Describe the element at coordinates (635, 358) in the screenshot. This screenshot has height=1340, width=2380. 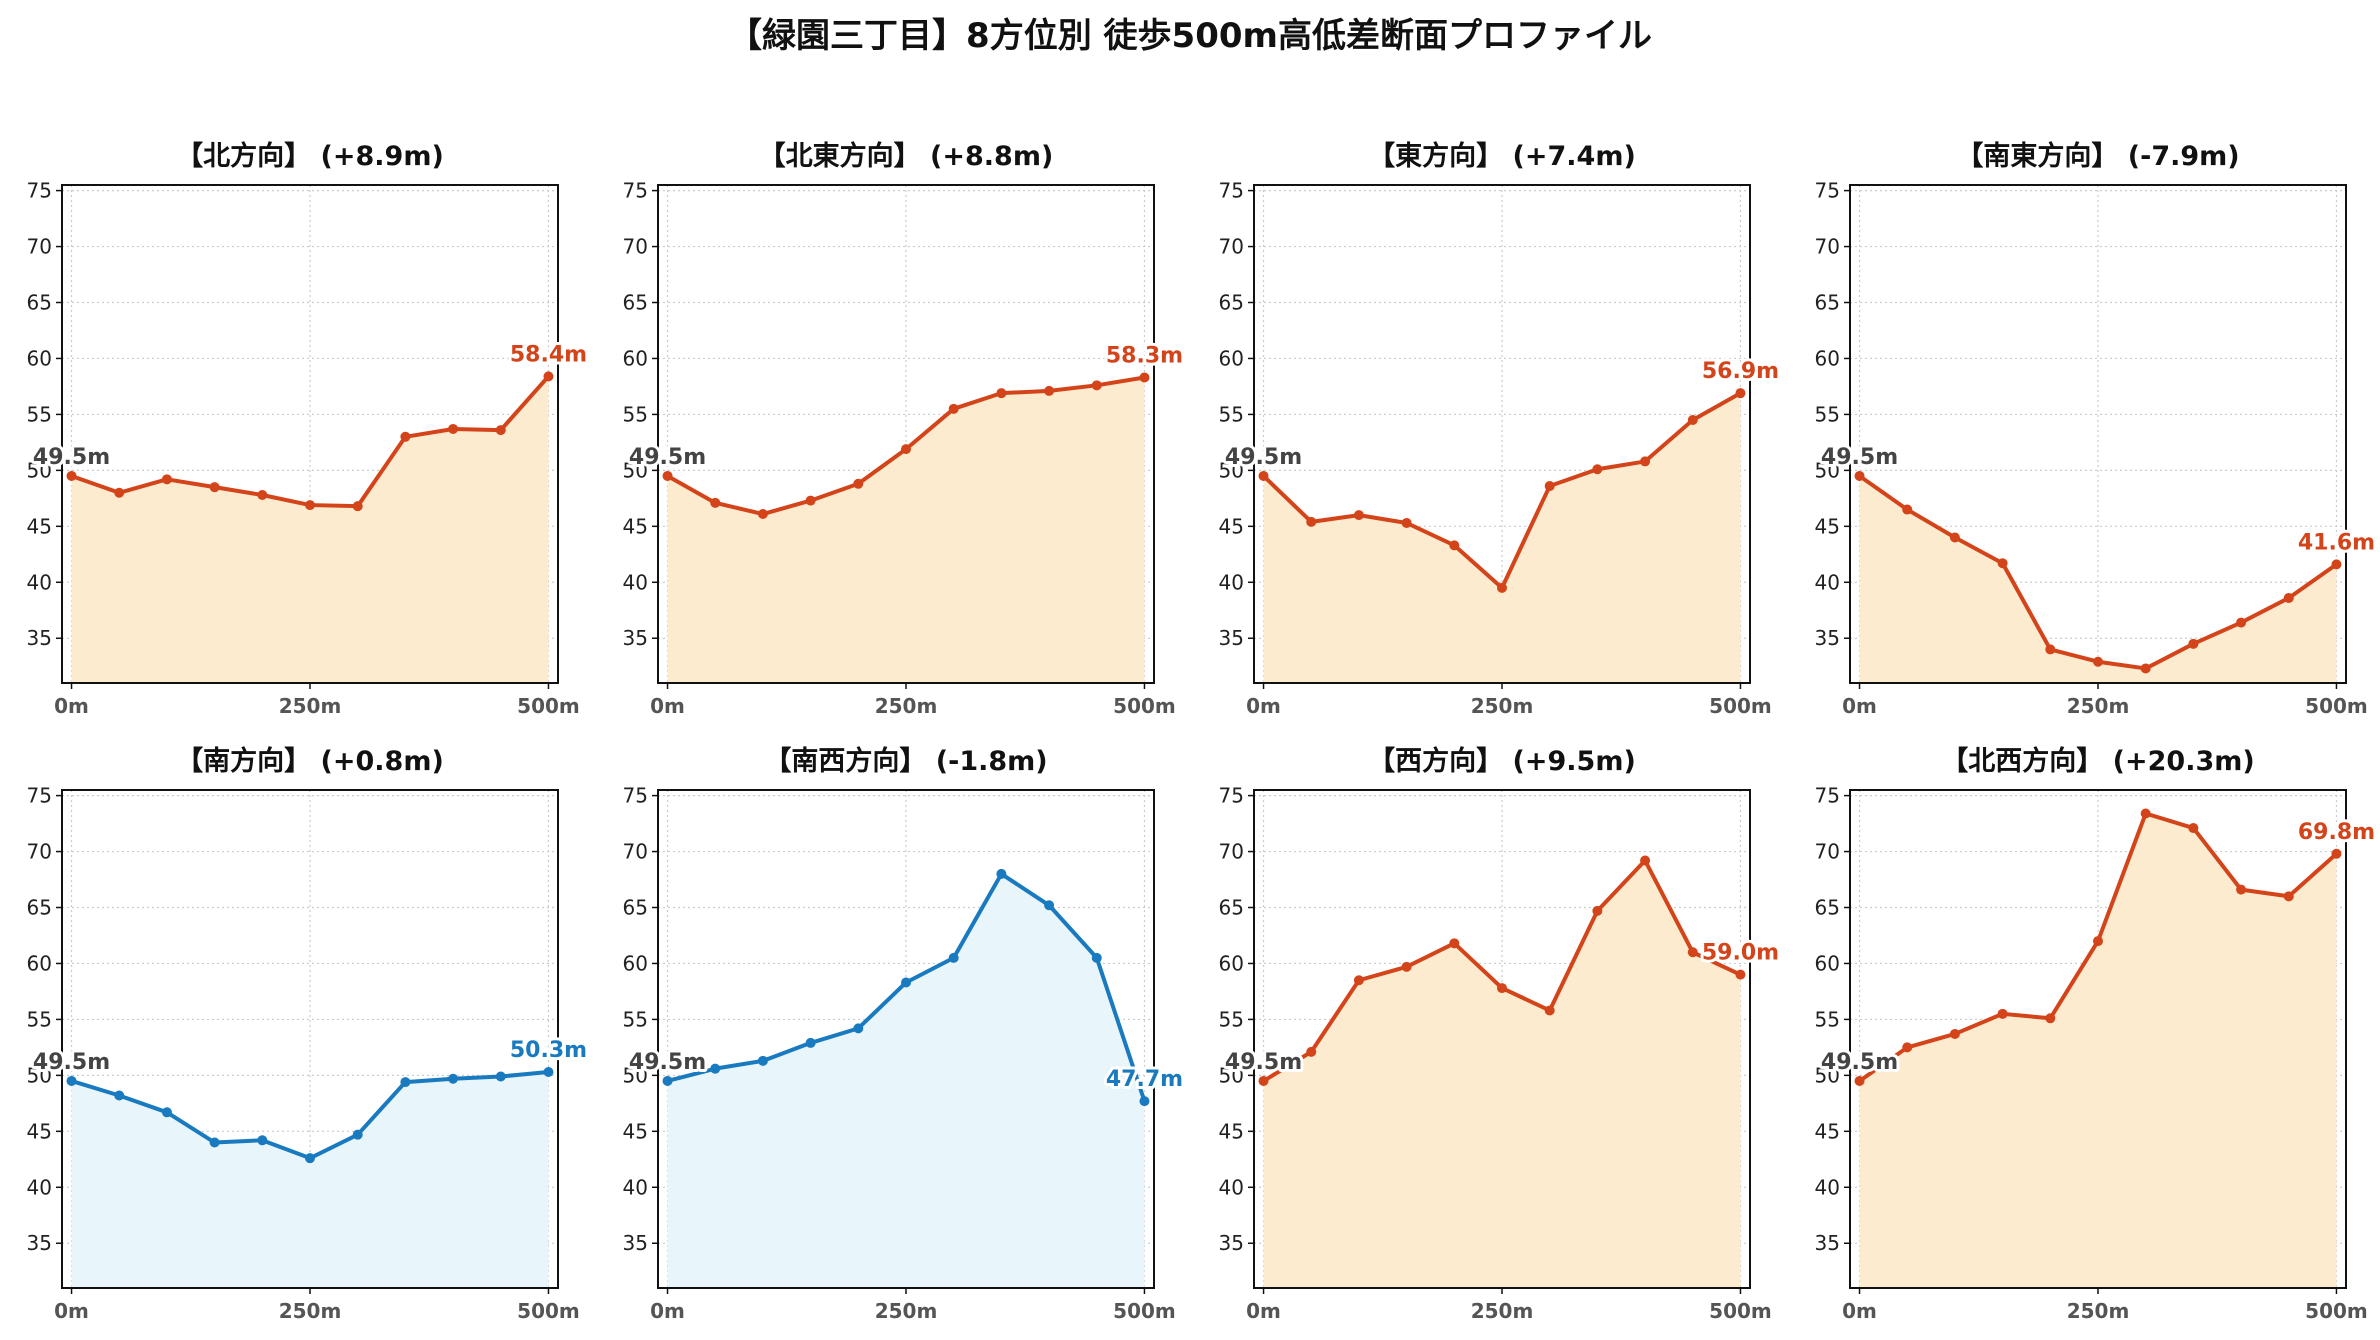
I see `y-tick-label: 60` at that location.